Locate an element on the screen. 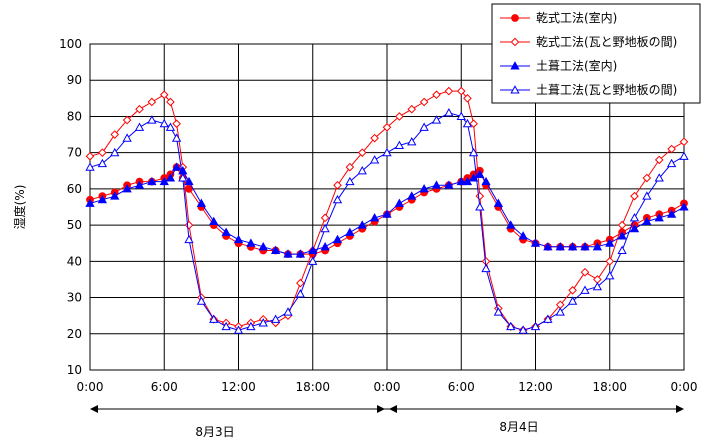 This screenshot has width=715, height=441. arrow-head-mid-right is located at coordinates (393, 409).